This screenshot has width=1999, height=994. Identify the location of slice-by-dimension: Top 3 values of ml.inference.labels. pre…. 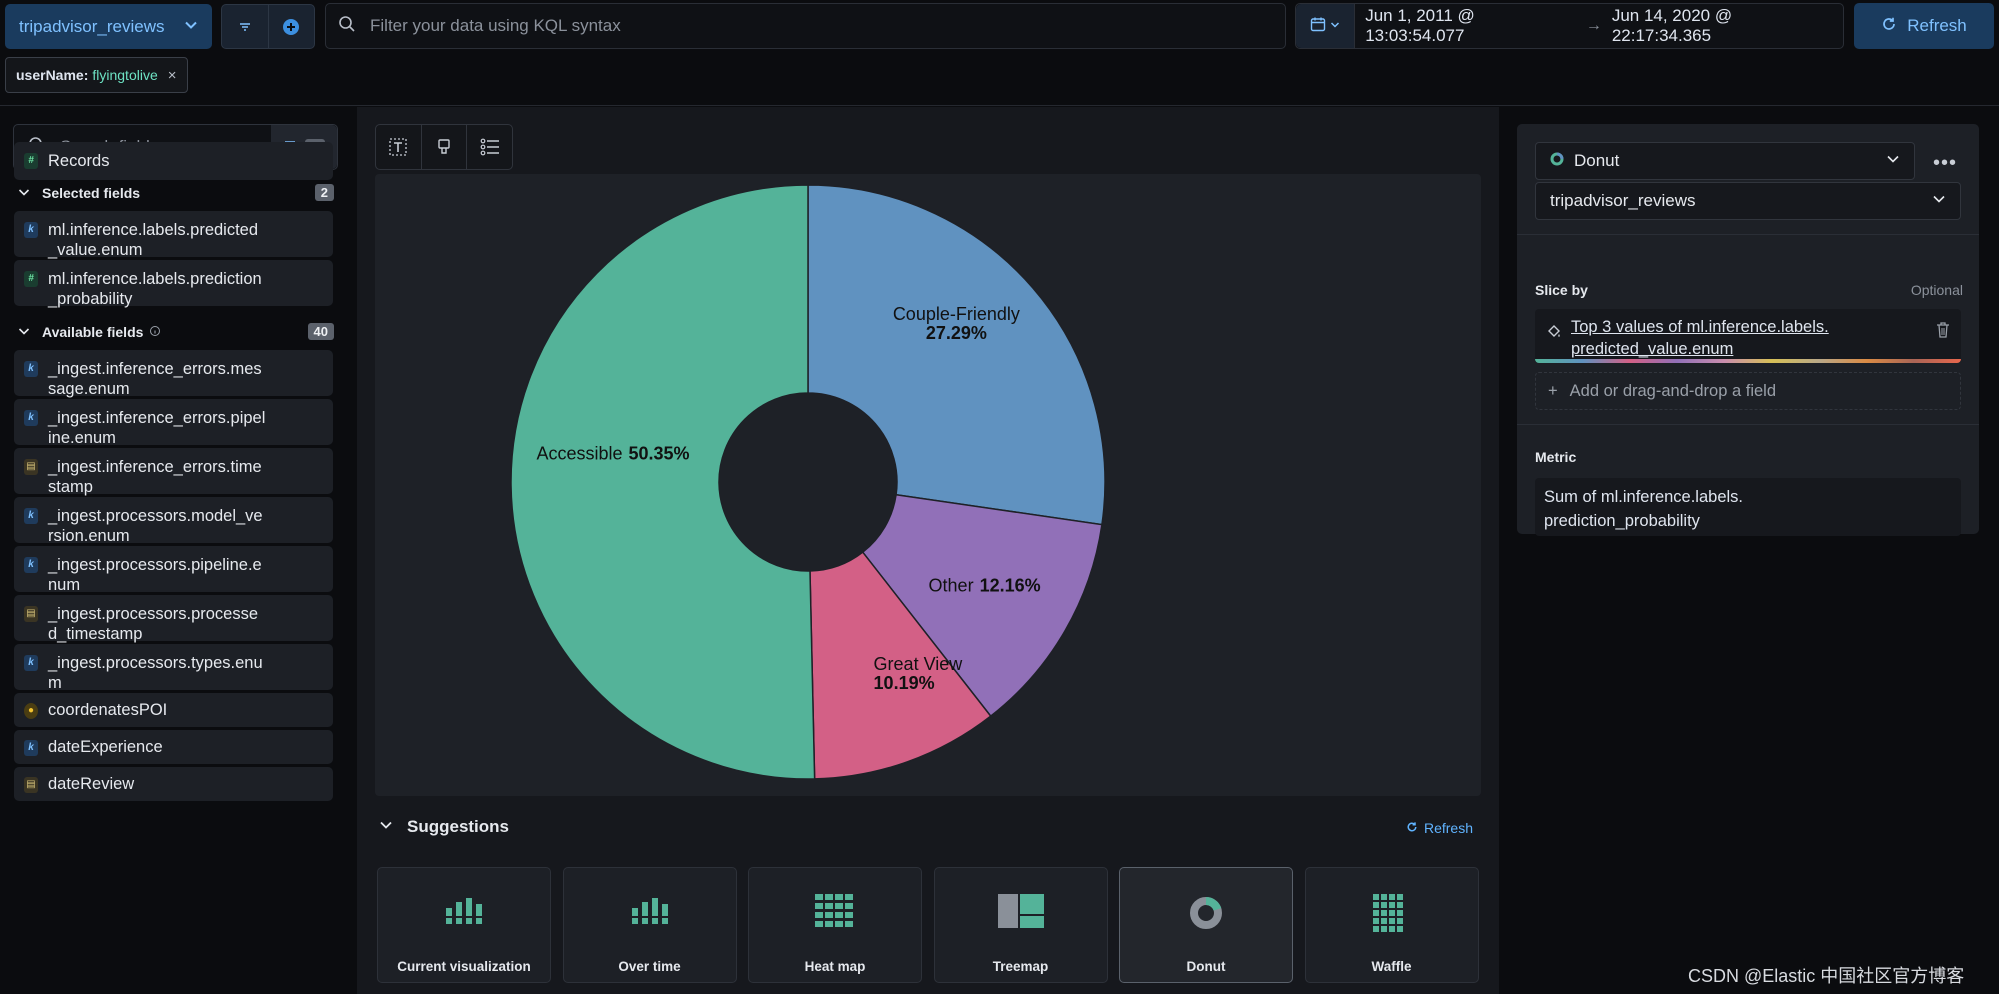
(1748, 336).